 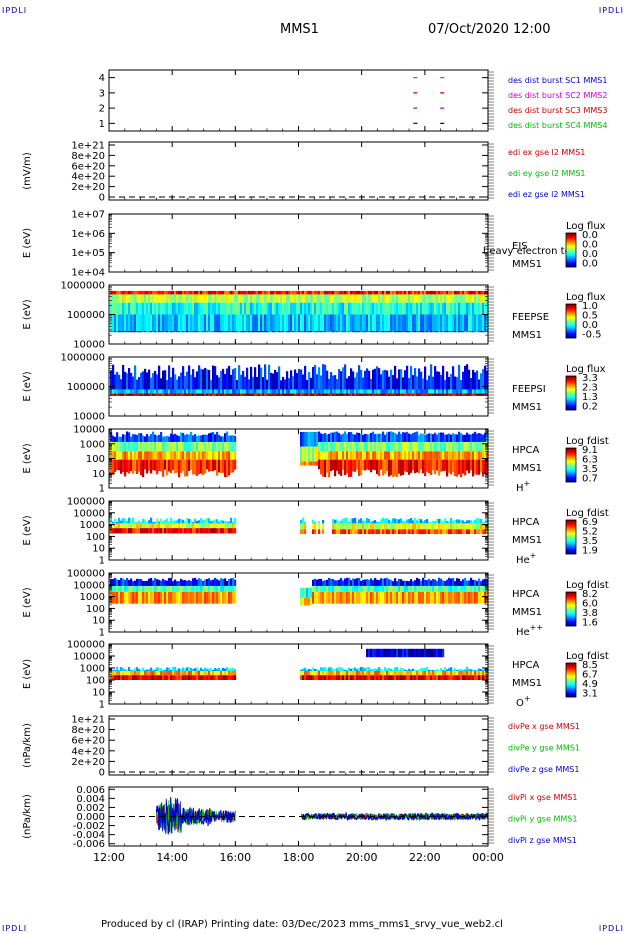 What do you see at coordinates (88, 166) in the screenshot?
I see `edi-ytick-label: 6e+20` at bounding box center [88, 166].